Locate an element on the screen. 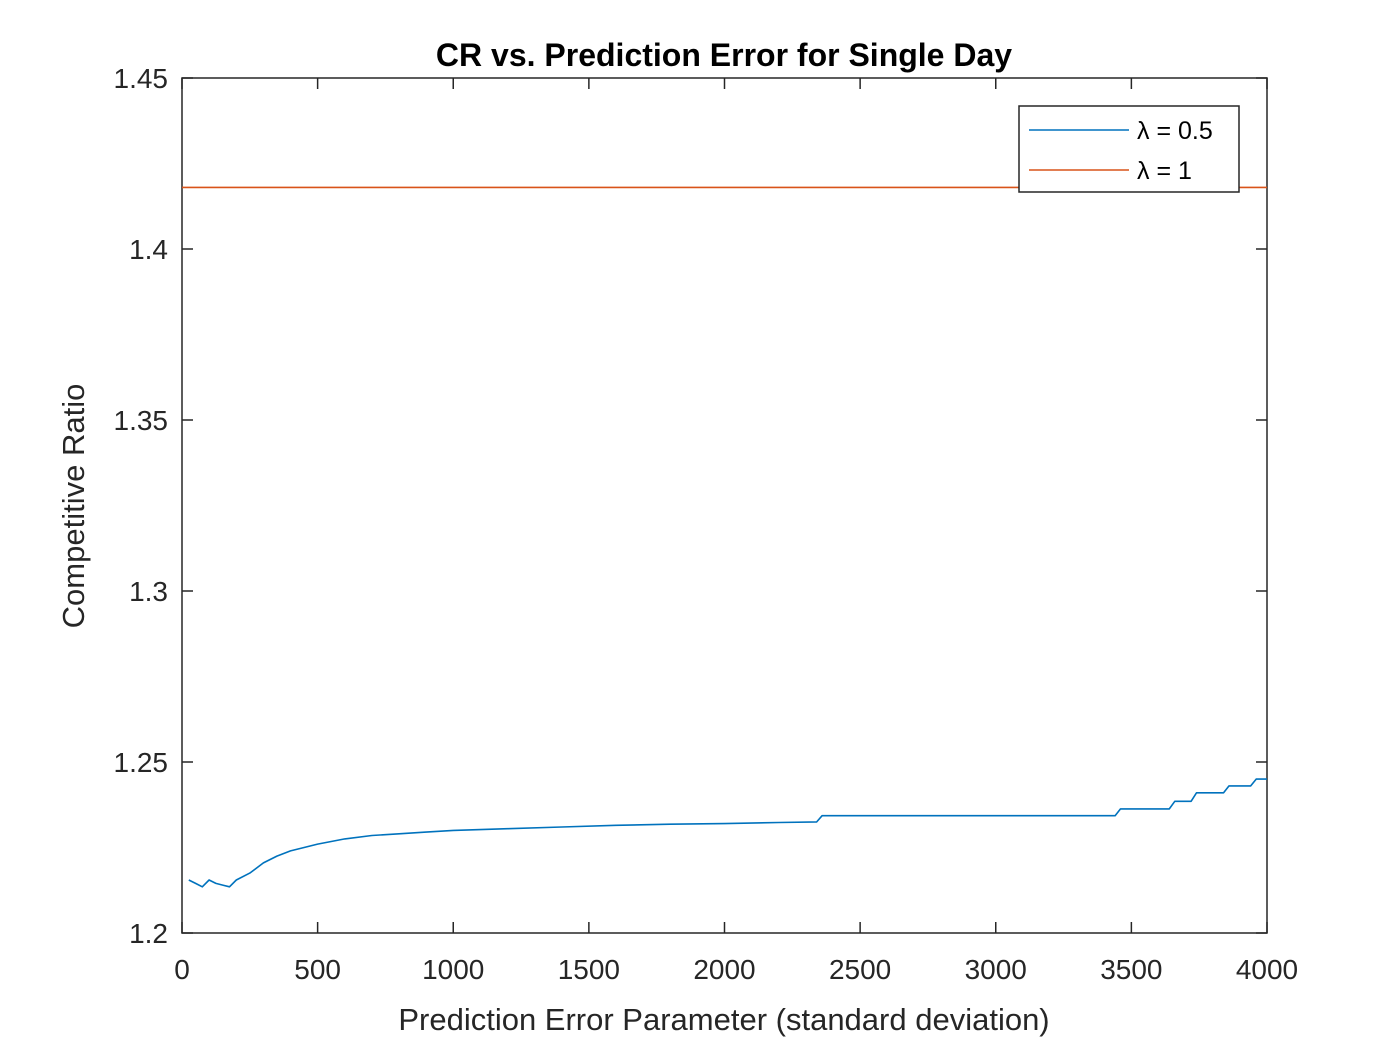  y-tick-label: 1.2 is located at coordinates (148, 933).